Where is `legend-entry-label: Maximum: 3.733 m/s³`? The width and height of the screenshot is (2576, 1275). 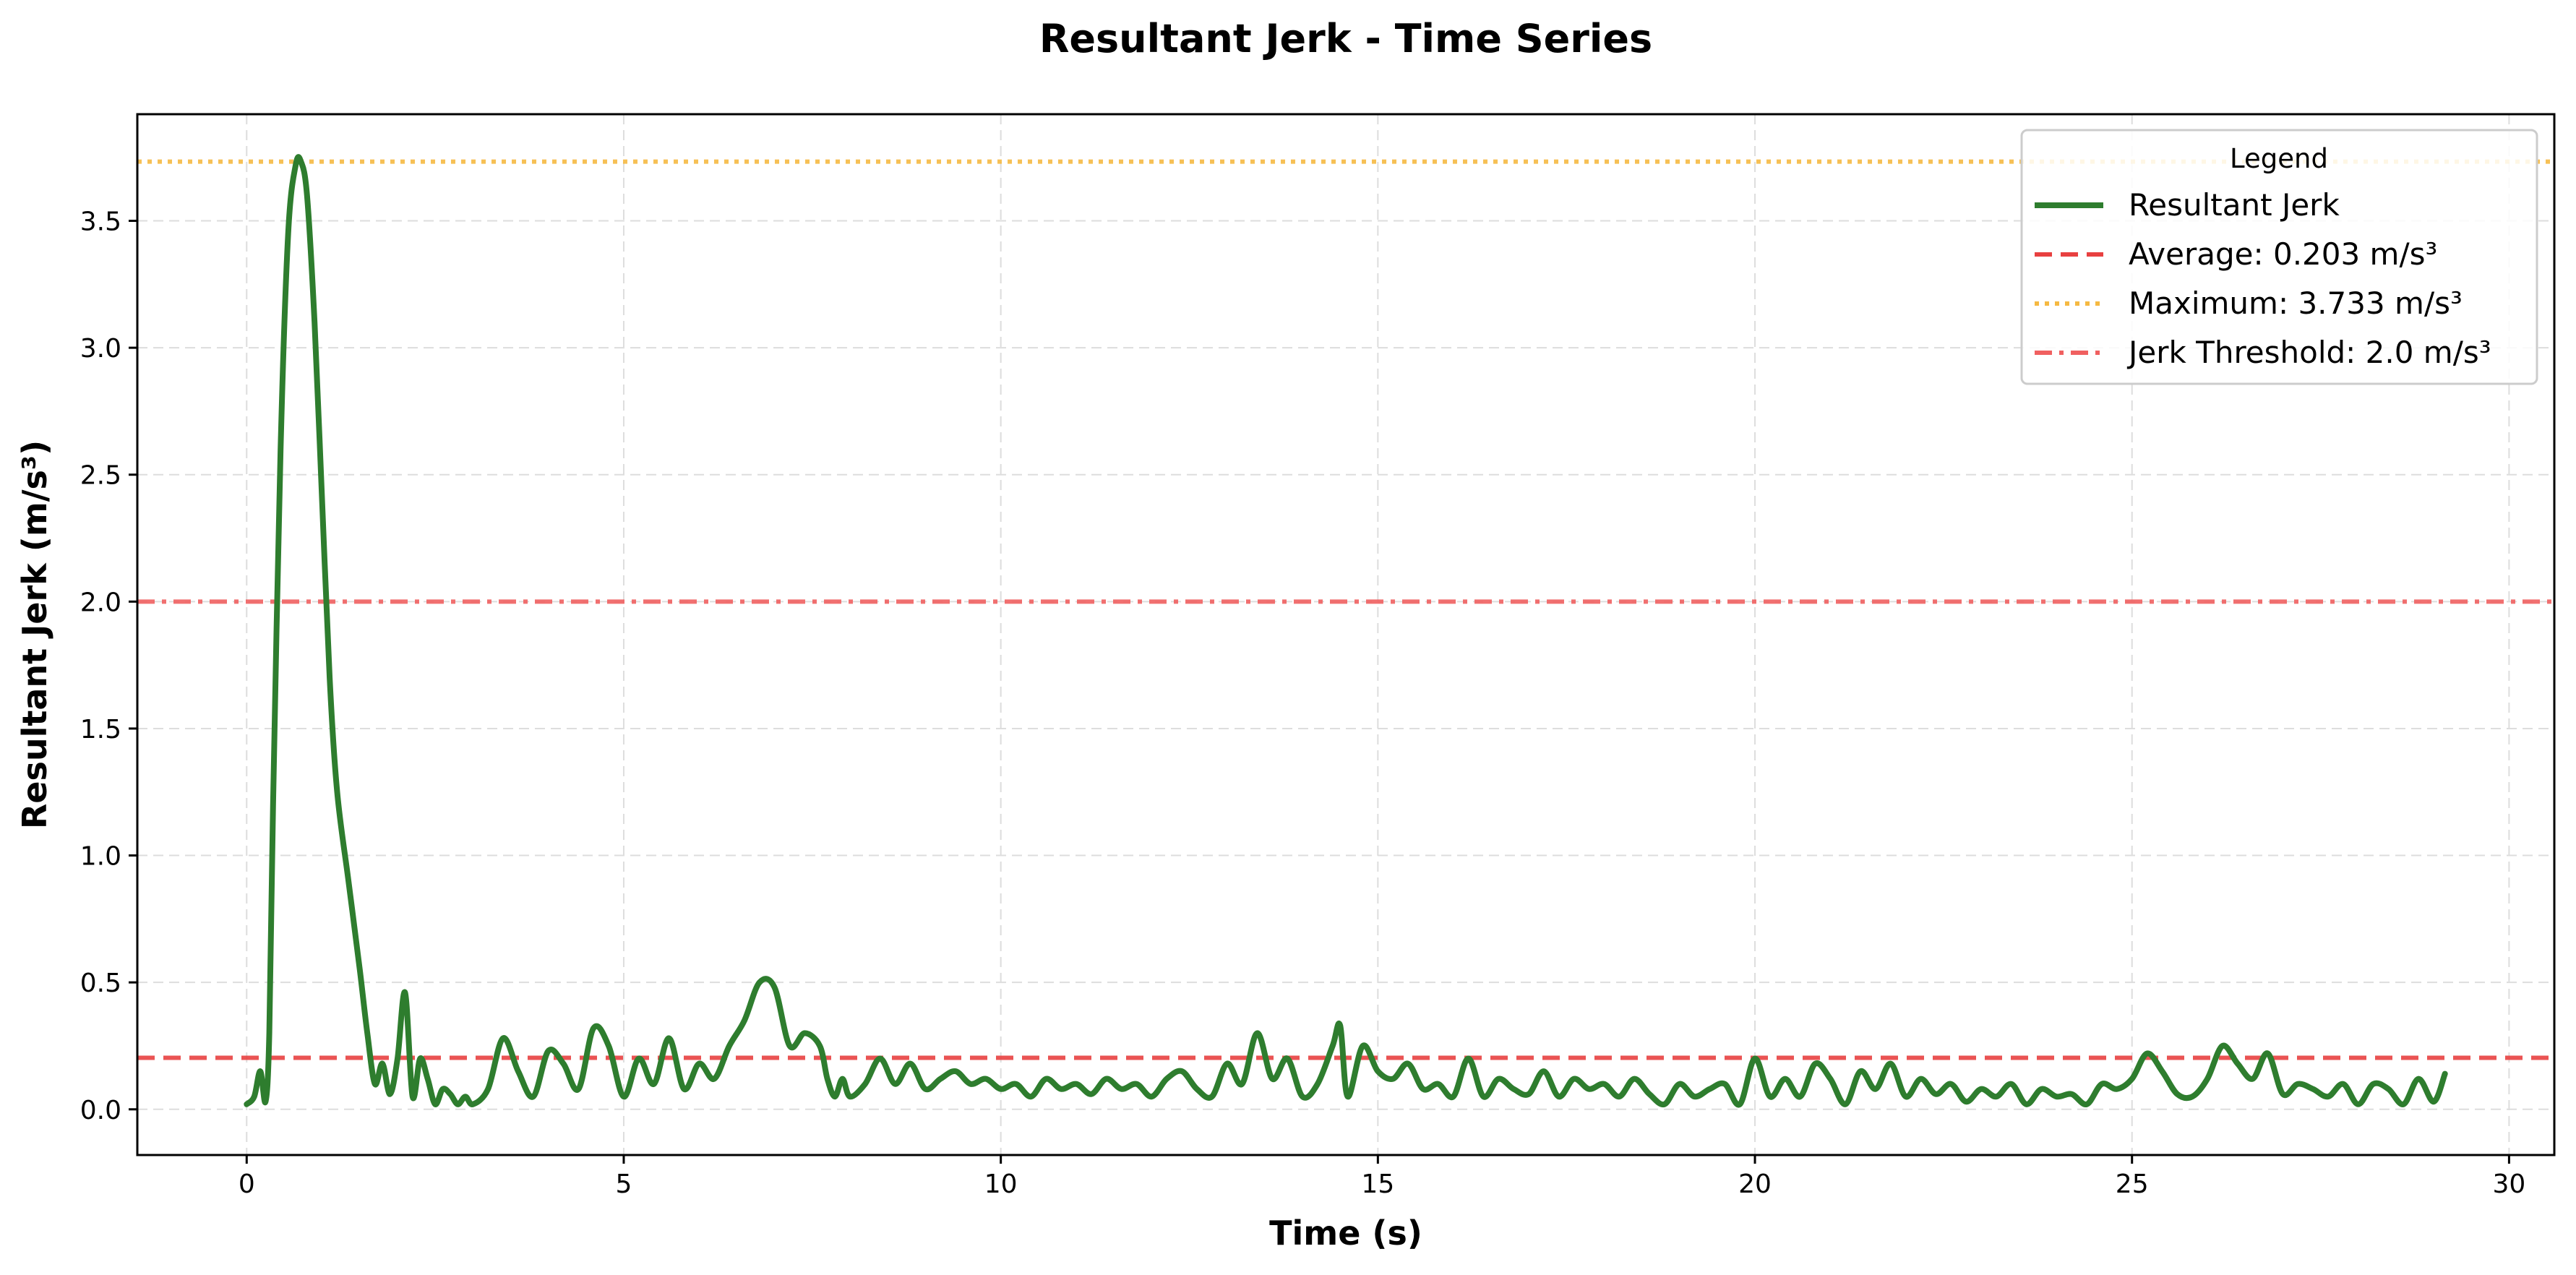 legend-entry-label: Maximum: 3.733 m/s³ is located at coordinates (2296, 303).